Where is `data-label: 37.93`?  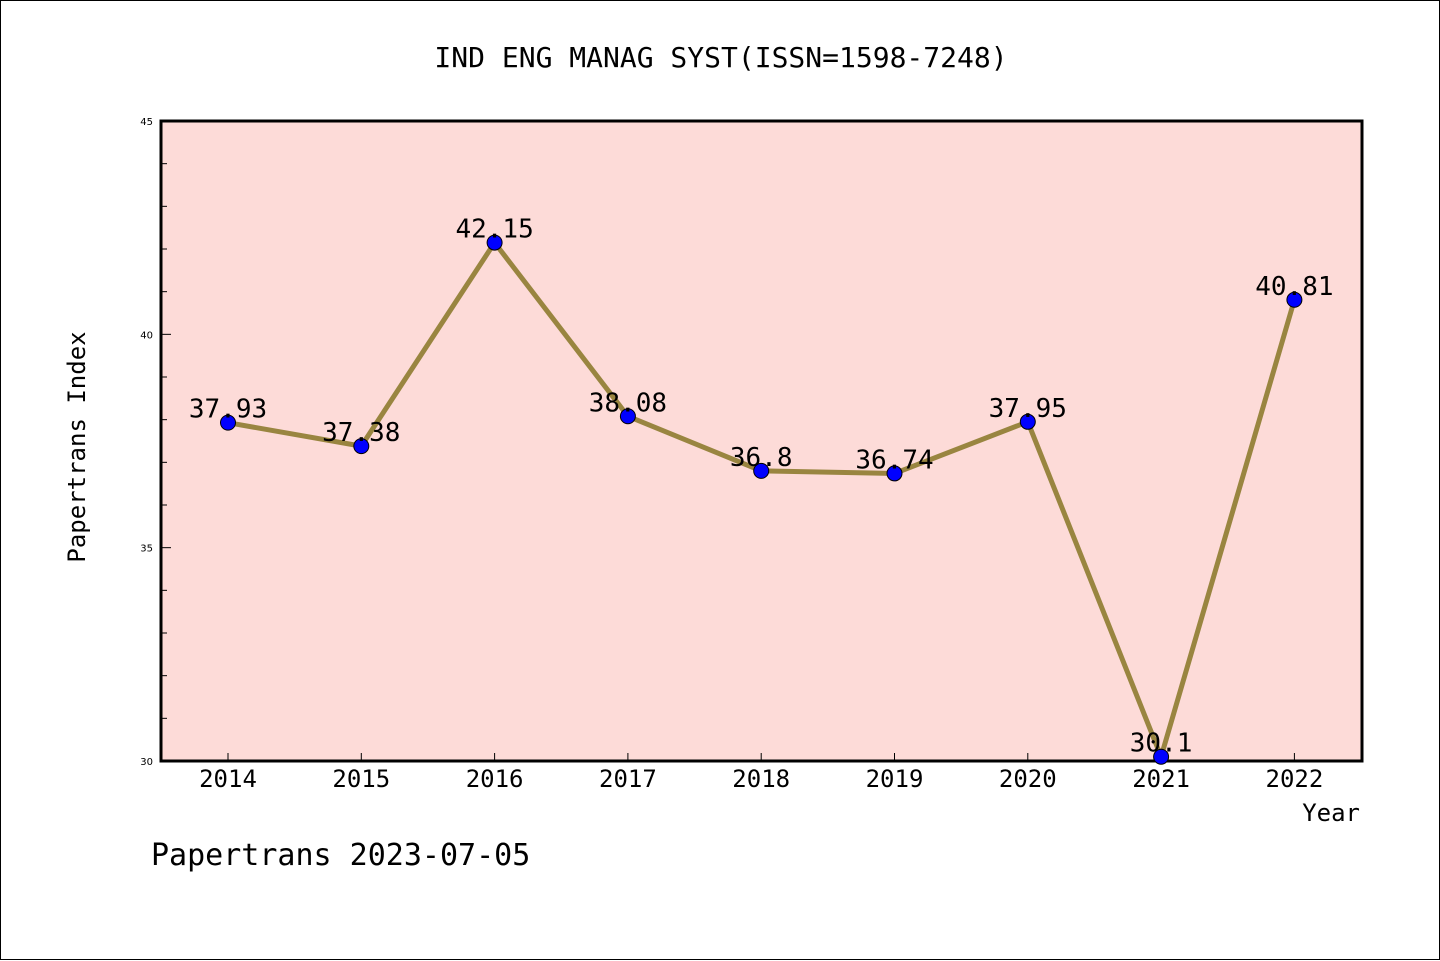
data-label: 37.93 is located at coordinates (228, 410).